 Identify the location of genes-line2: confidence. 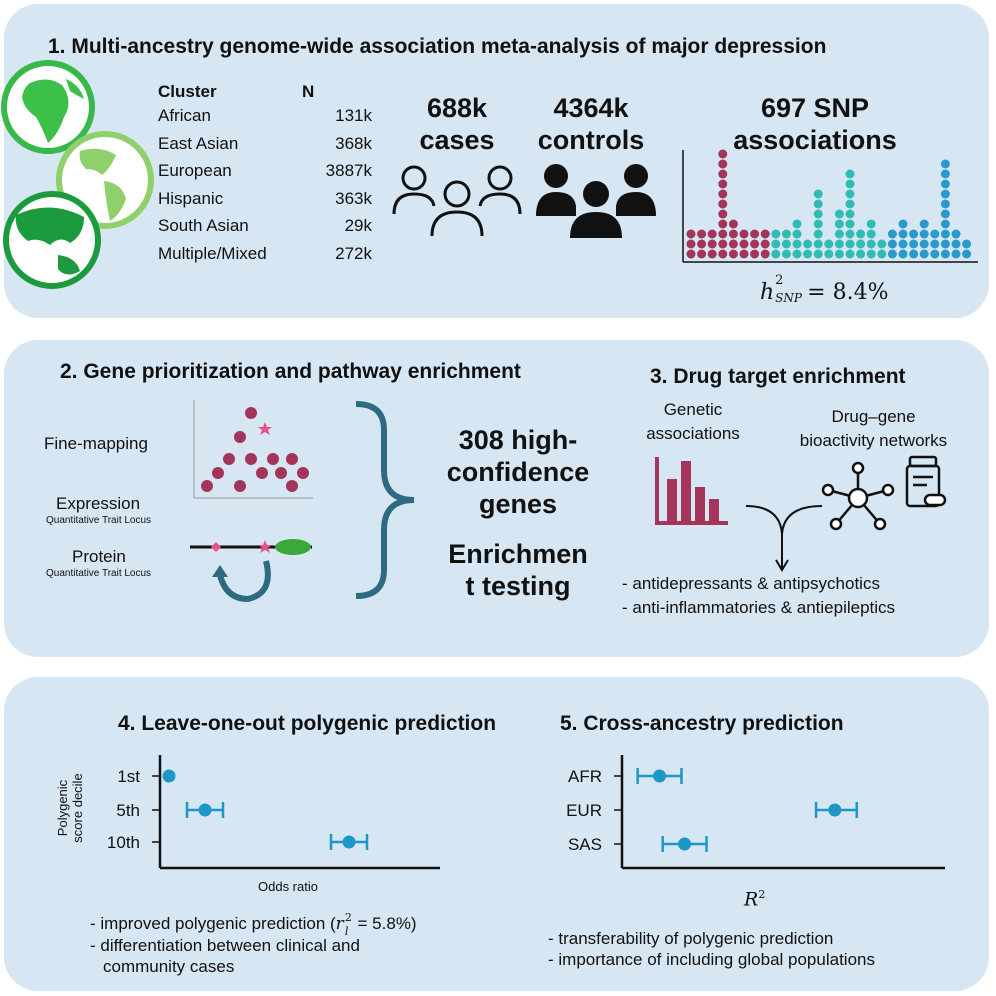
(518, 472).